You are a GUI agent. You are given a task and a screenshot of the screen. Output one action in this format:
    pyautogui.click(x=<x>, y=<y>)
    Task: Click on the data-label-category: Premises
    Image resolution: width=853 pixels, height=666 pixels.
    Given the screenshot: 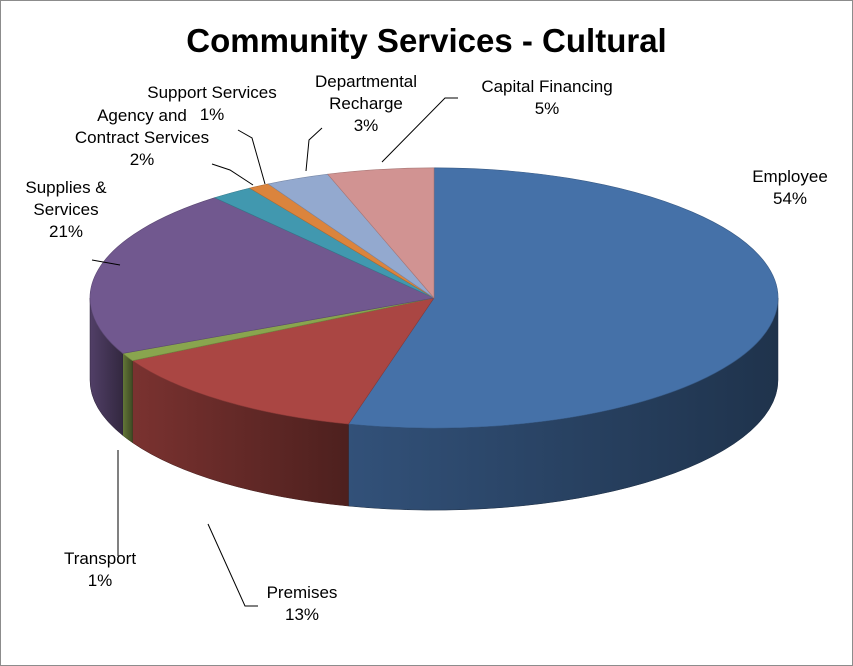 What is the action you would take?
    pyautogui.click(x=302, y=592)
    